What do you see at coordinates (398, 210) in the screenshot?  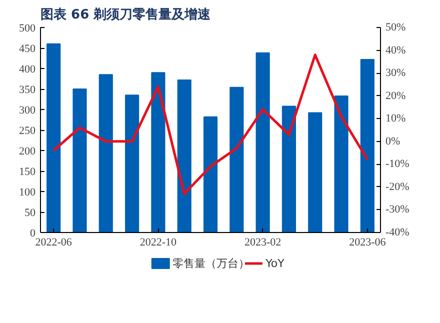 I see `y2-tick-label: -30%` at bounding box center [398, 210].